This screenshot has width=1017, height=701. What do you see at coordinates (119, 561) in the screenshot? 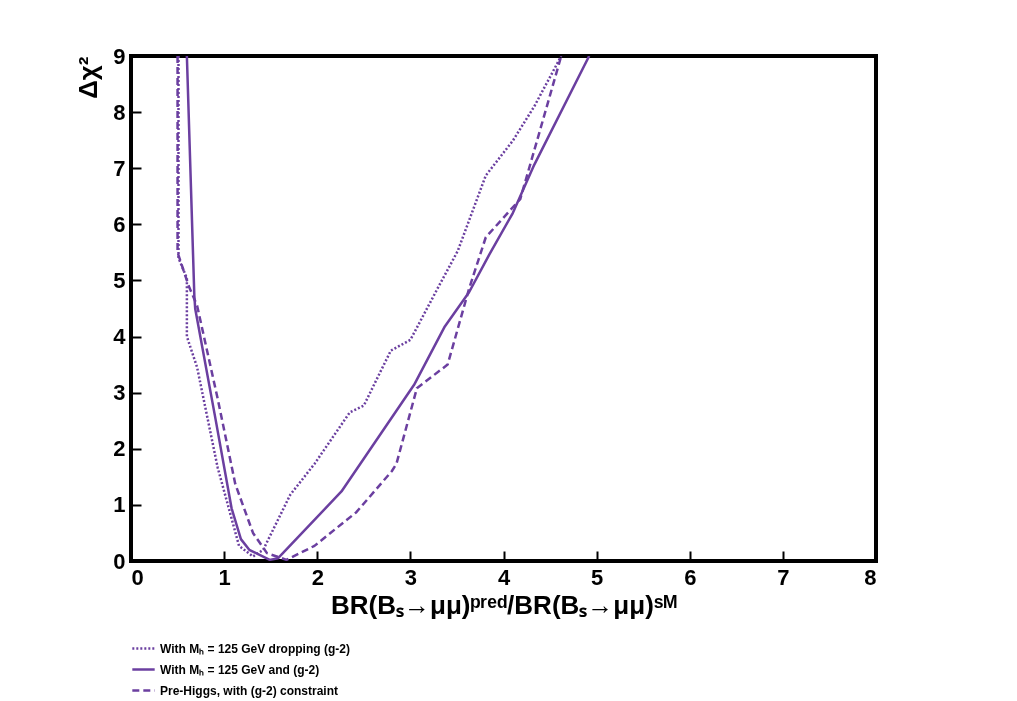
I see `y-tick-label: 0` at bounding box center [119, 561].